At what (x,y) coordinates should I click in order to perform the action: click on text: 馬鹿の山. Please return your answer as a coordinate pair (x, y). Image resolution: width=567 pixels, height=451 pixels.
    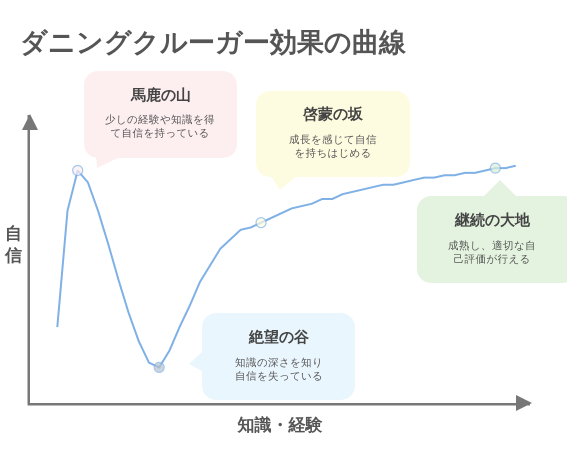
    Looking at the image, I should click on (160, 95).